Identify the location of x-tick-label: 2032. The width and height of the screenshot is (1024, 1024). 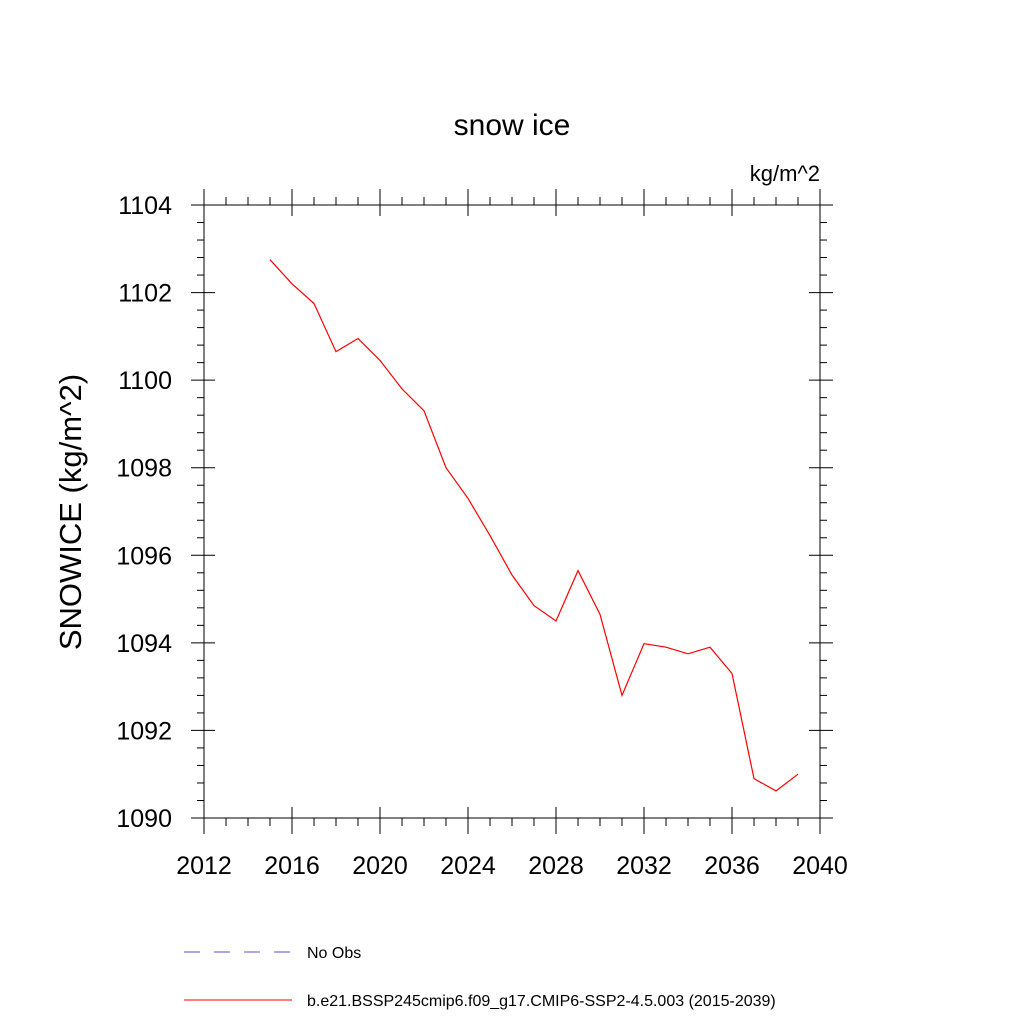
(644, 866).